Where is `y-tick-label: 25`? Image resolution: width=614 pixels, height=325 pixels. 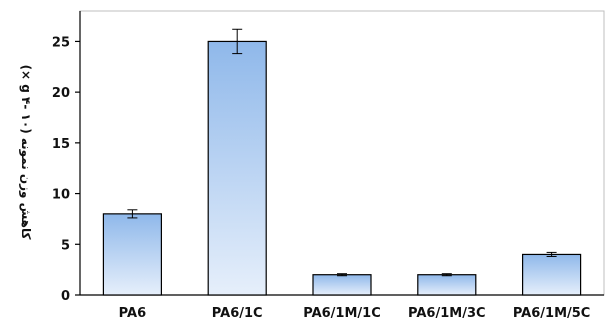
y-tick-label: 25 is located at coordinates (61, 42).